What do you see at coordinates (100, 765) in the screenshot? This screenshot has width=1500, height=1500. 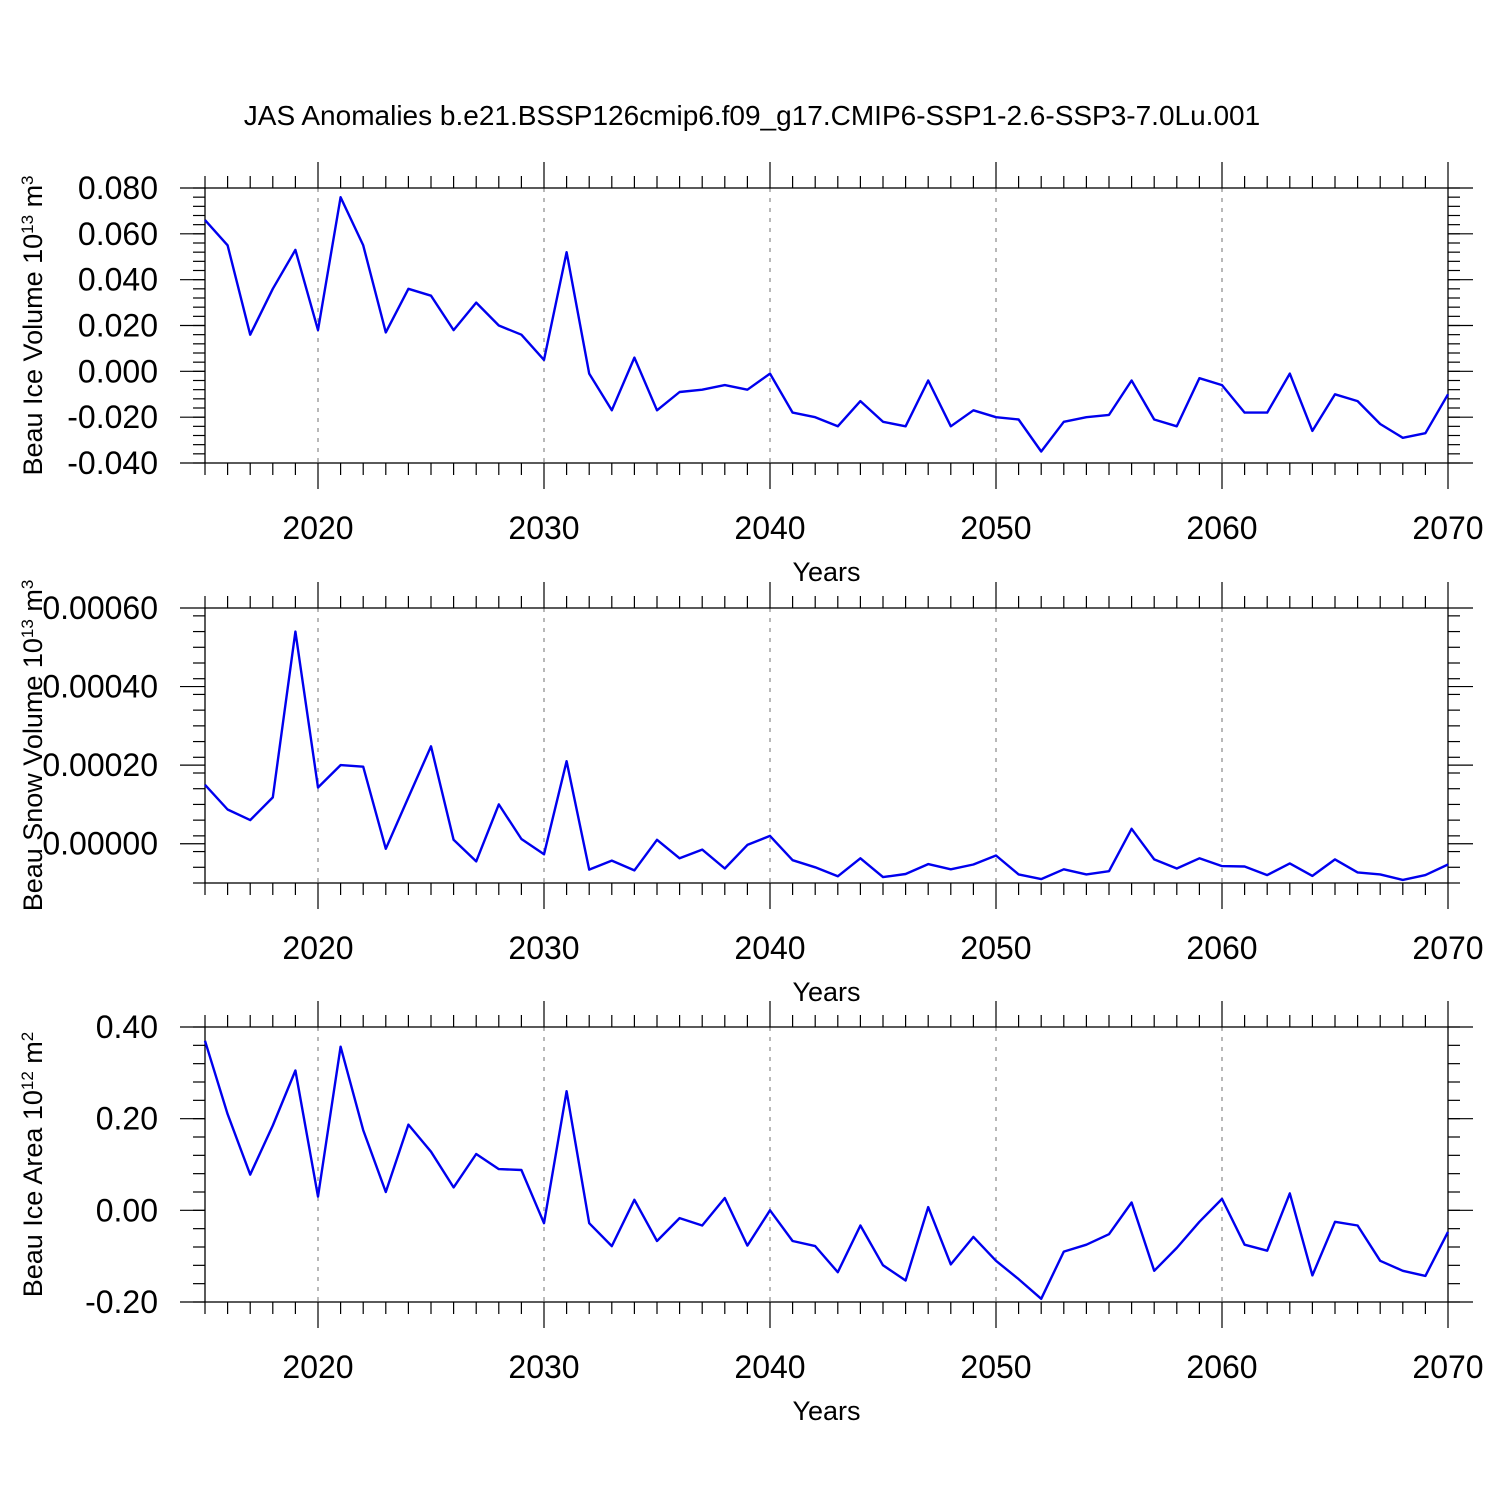 I see `y-tick-label: 0.00020` at bounding box center [100, 765].